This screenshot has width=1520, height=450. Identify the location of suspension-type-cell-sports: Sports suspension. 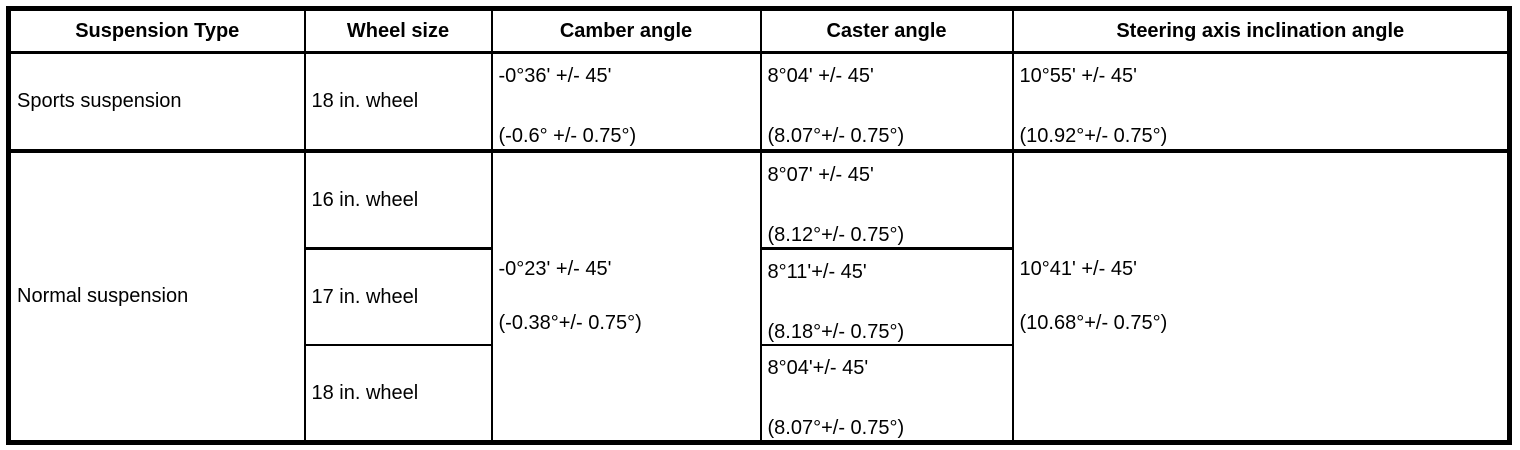
(156, 102).